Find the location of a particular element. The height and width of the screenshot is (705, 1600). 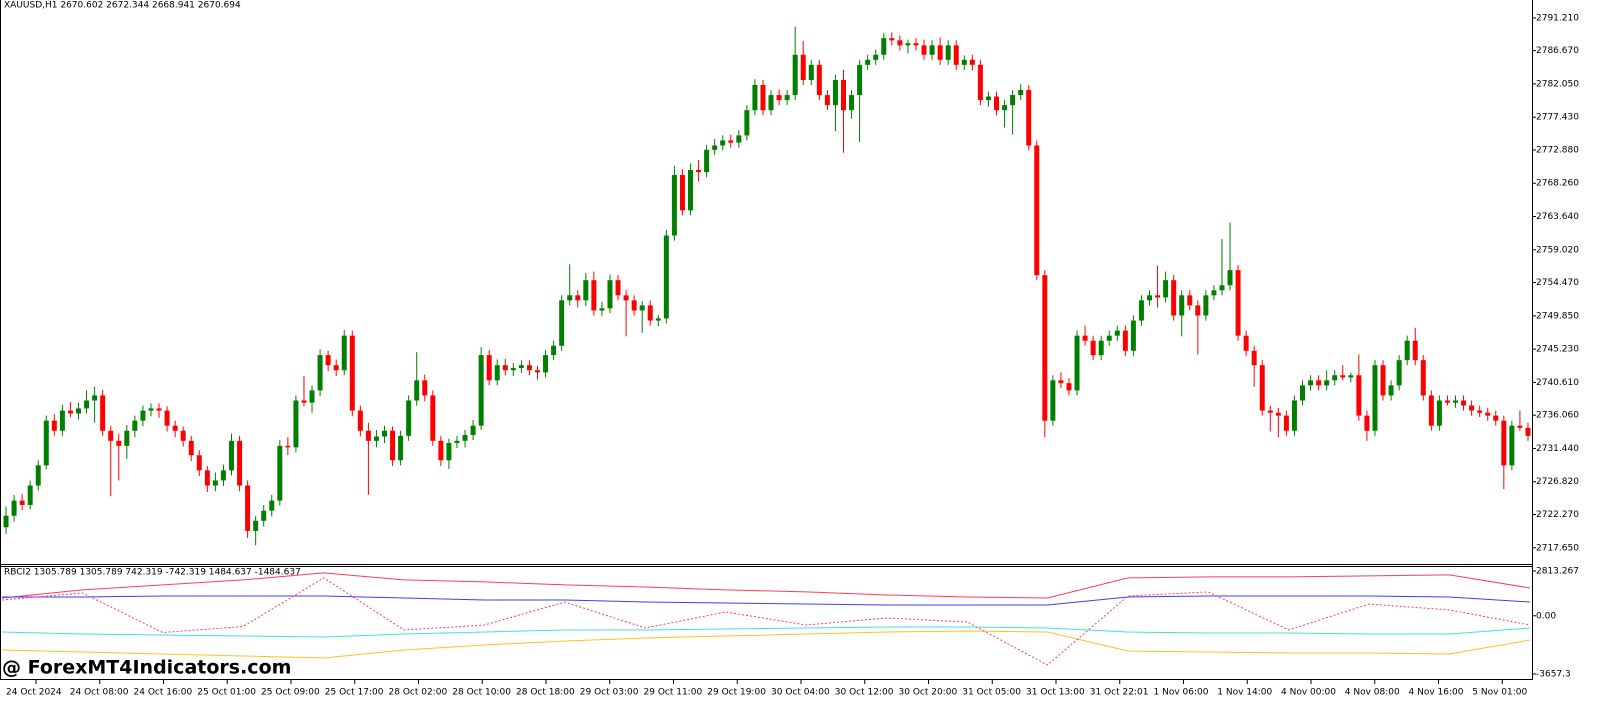

x-tick-label: 29 Oct 19:00 is located at coordinates (736, 693).